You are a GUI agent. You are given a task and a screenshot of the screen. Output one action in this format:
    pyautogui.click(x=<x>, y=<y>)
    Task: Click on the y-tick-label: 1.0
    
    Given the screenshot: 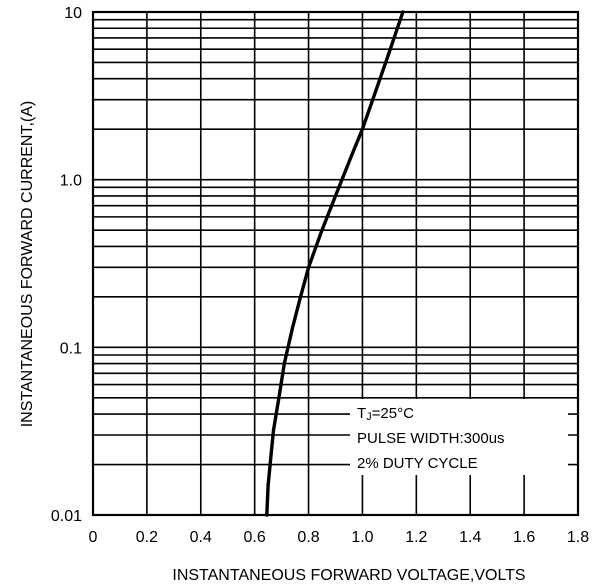 What is the action you would take?
    pyautogui.click(x=71, y=181)
    